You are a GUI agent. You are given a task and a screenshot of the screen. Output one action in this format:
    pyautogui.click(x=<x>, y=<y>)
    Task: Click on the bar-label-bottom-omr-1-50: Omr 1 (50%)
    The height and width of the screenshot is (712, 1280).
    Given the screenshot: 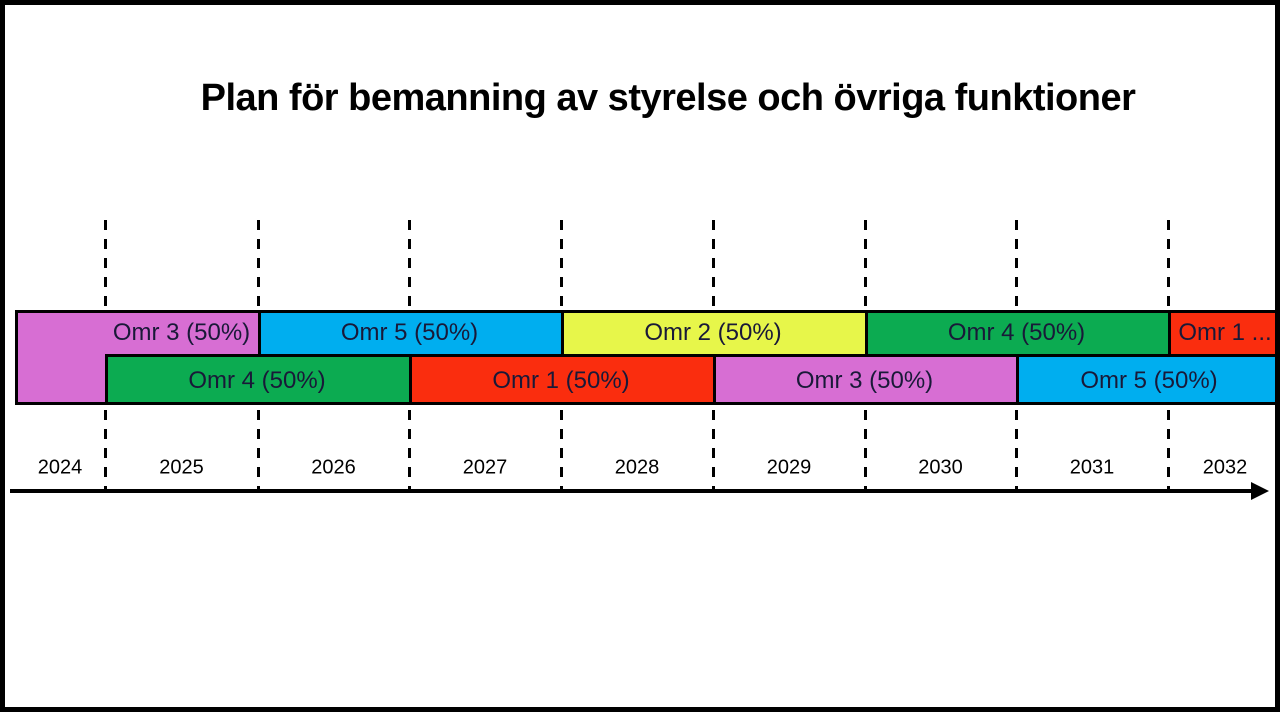 What is the action you would take?
    pyautogui.click(x=561, y=380)
    